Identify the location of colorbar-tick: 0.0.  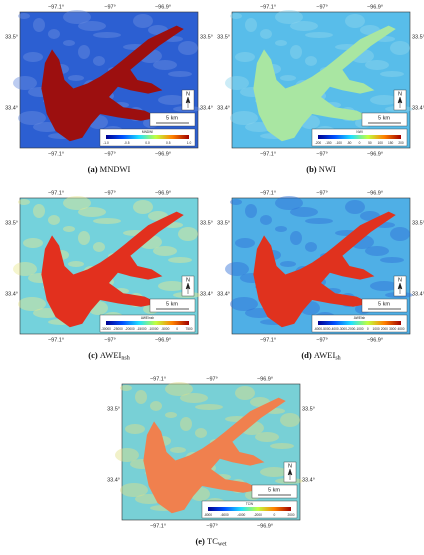
(147, 143).